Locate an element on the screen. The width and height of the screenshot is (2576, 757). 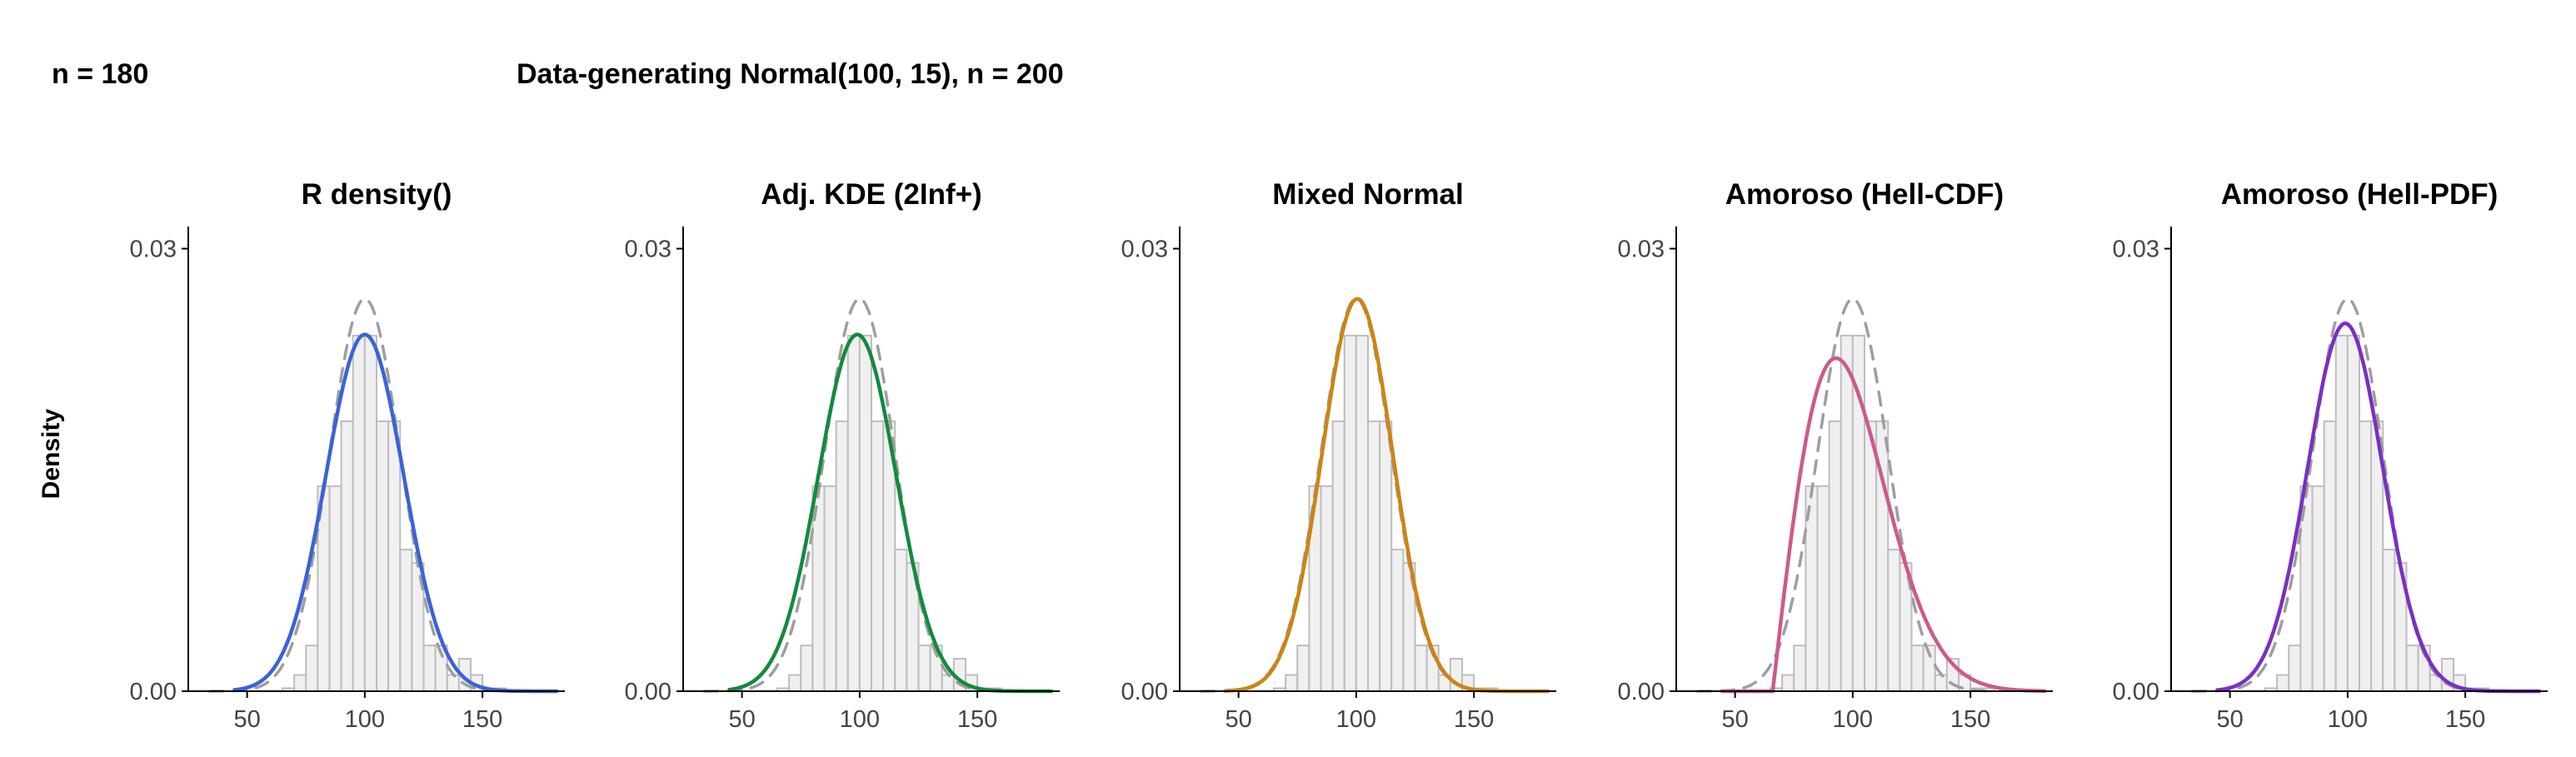
figure-title: Data-generating Normal(100, 15), n = 200 is located at coordinates (790, 74).